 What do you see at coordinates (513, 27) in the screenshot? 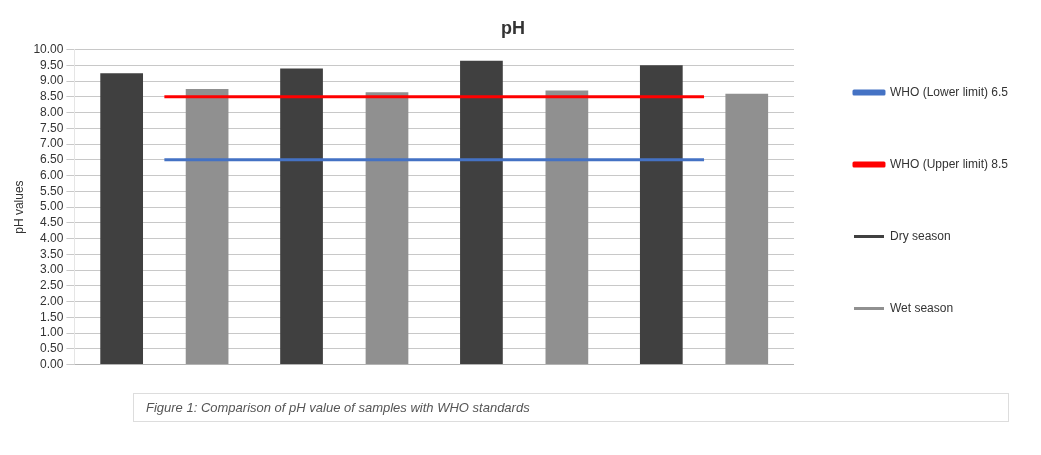
I see `chart-title: pH` at bounding box center [513, 27].